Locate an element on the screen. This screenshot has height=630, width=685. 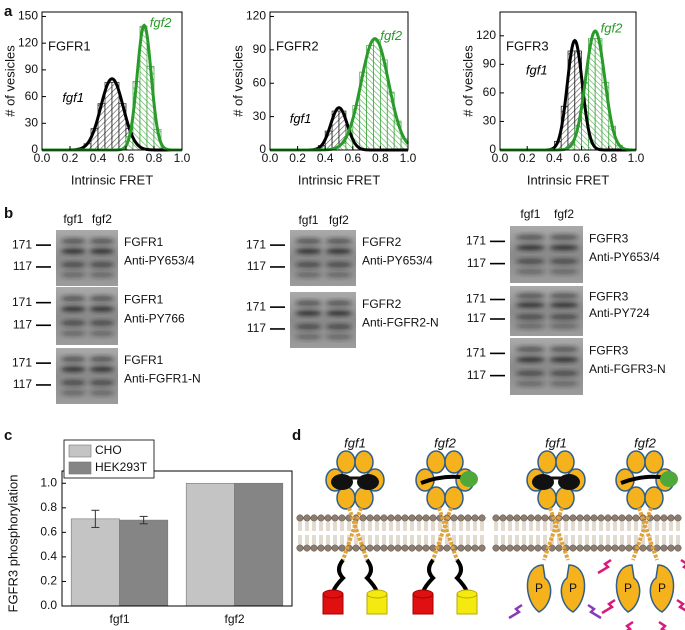
blot-label: FGFR3 is located at coordinates (609, 238).